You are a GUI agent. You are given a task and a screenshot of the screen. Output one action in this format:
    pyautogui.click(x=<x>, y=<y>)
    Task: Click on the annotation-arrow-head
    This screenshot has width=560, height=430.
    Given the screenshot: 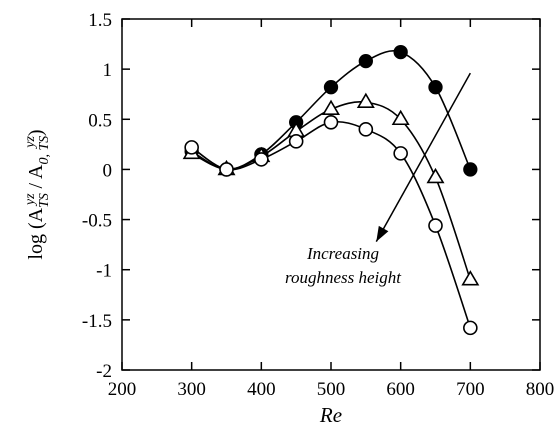 What is the action you would take?
    pyautogui.click(x=382, y=233)
    